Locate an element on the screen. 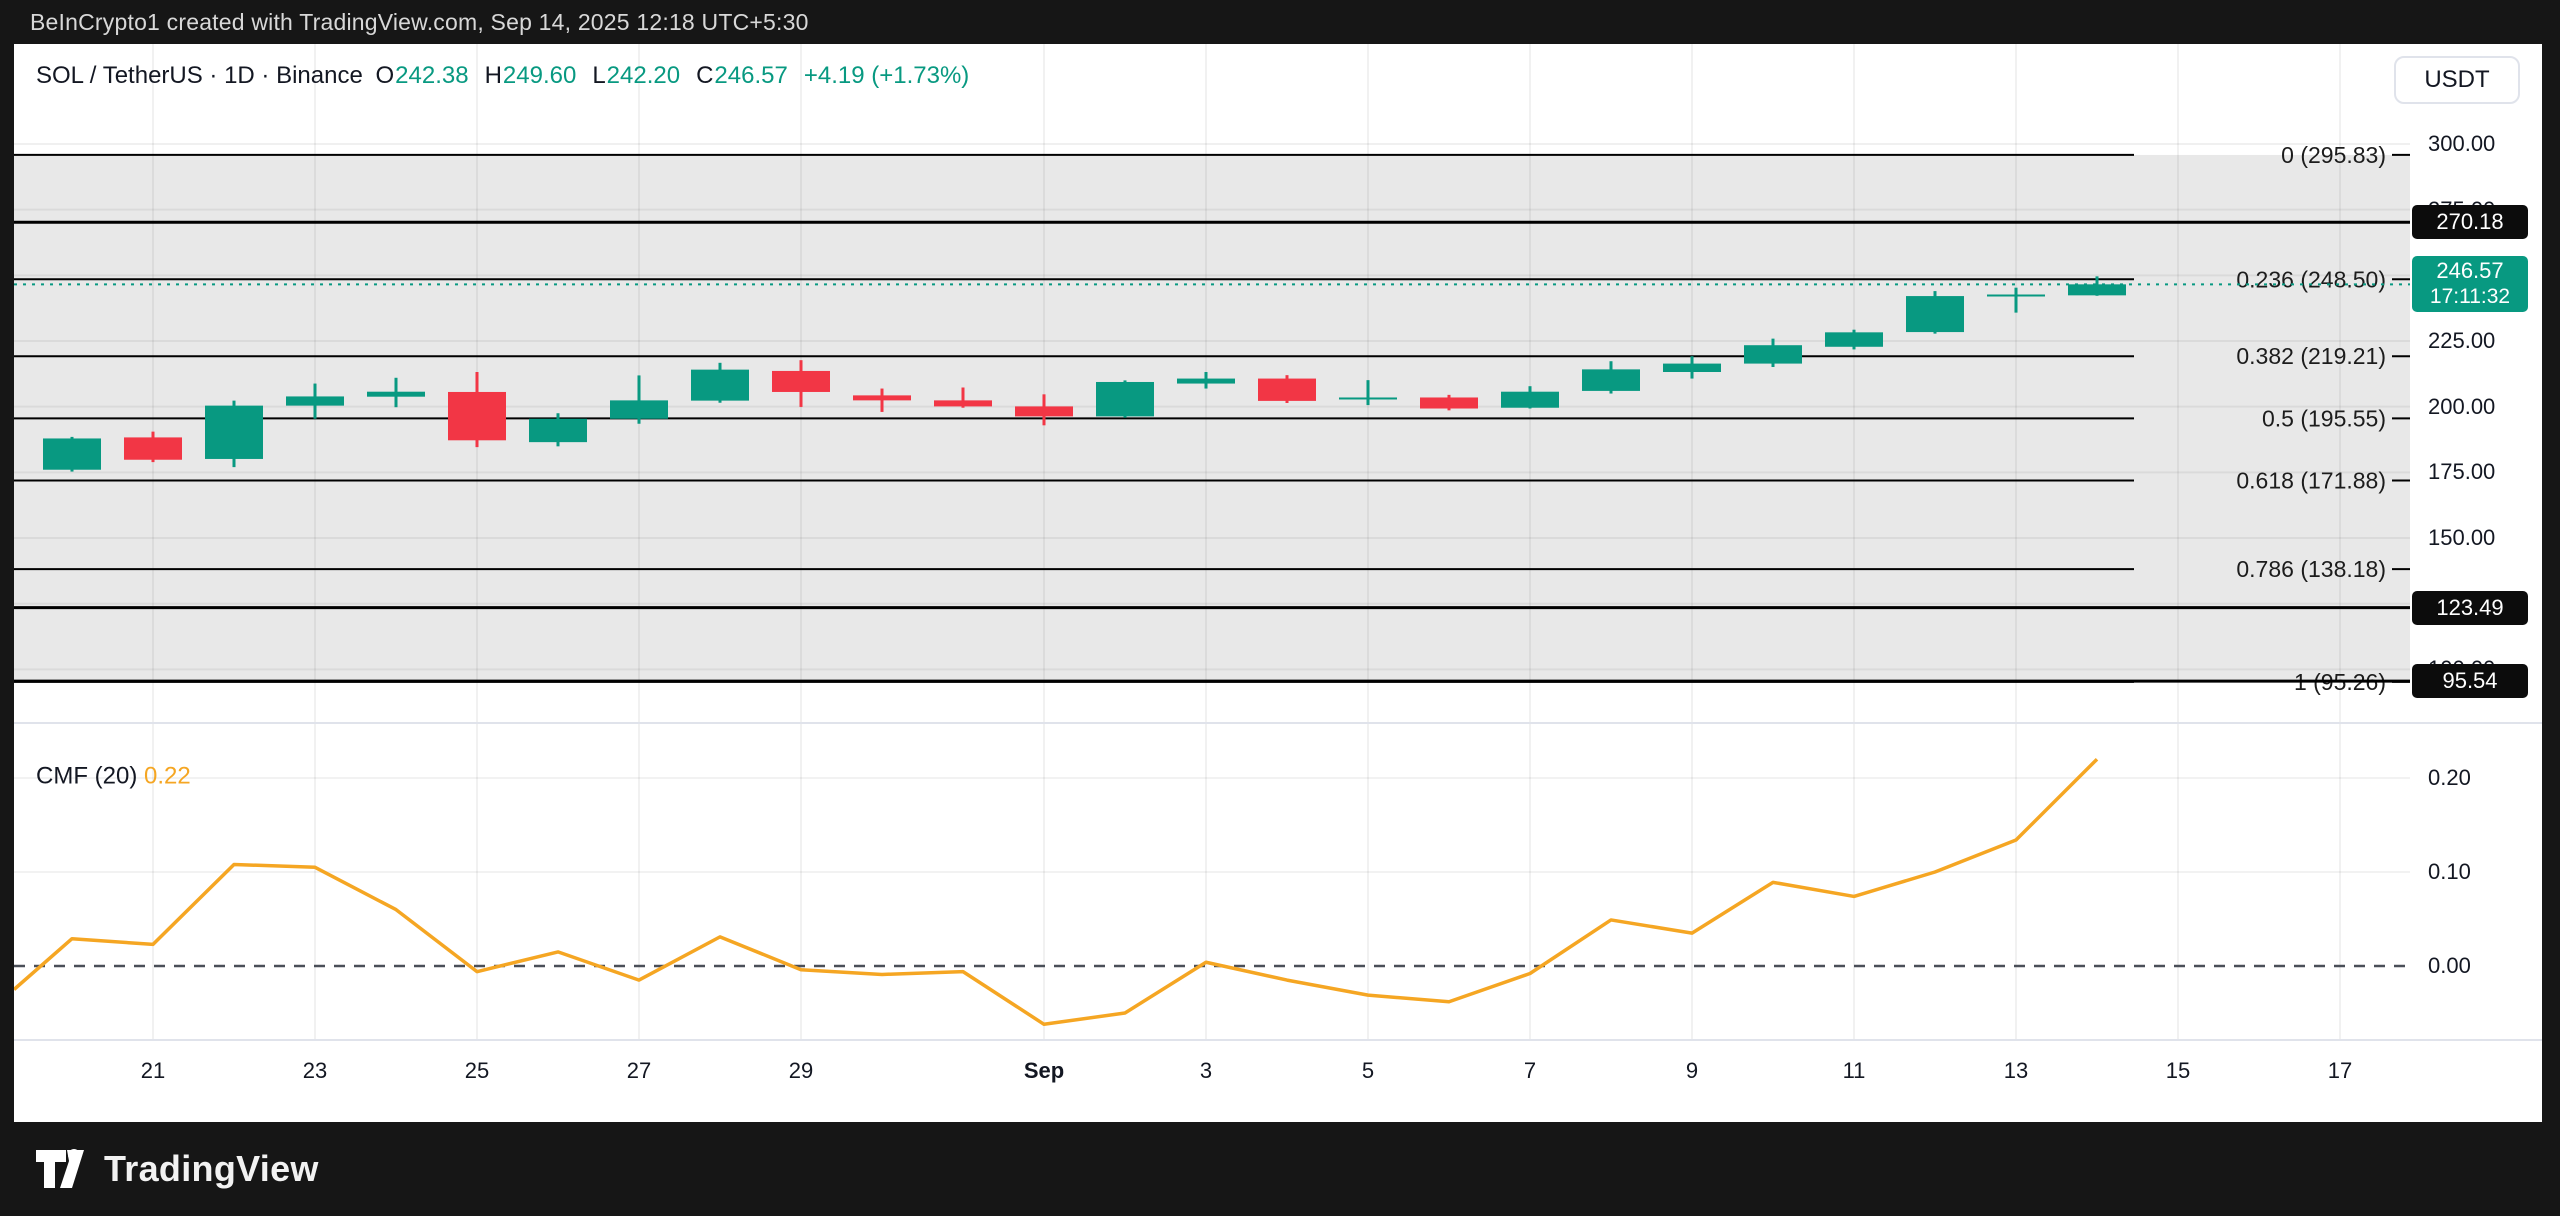 Image resolution: width=2560 pixels, height=1216 pixels. price-line-badge: 95.54 is located at coordinates (2470, 681).